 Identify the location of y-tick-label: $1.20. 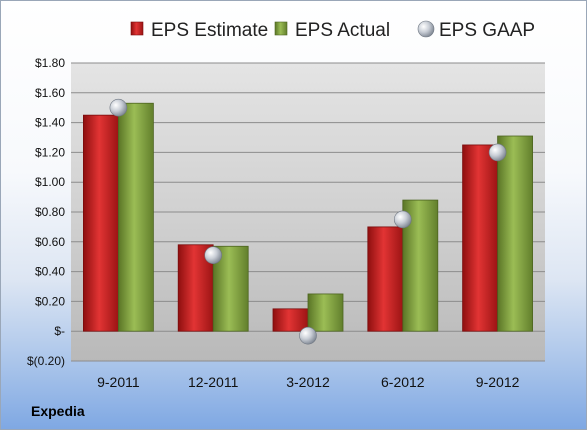
(50, 152).